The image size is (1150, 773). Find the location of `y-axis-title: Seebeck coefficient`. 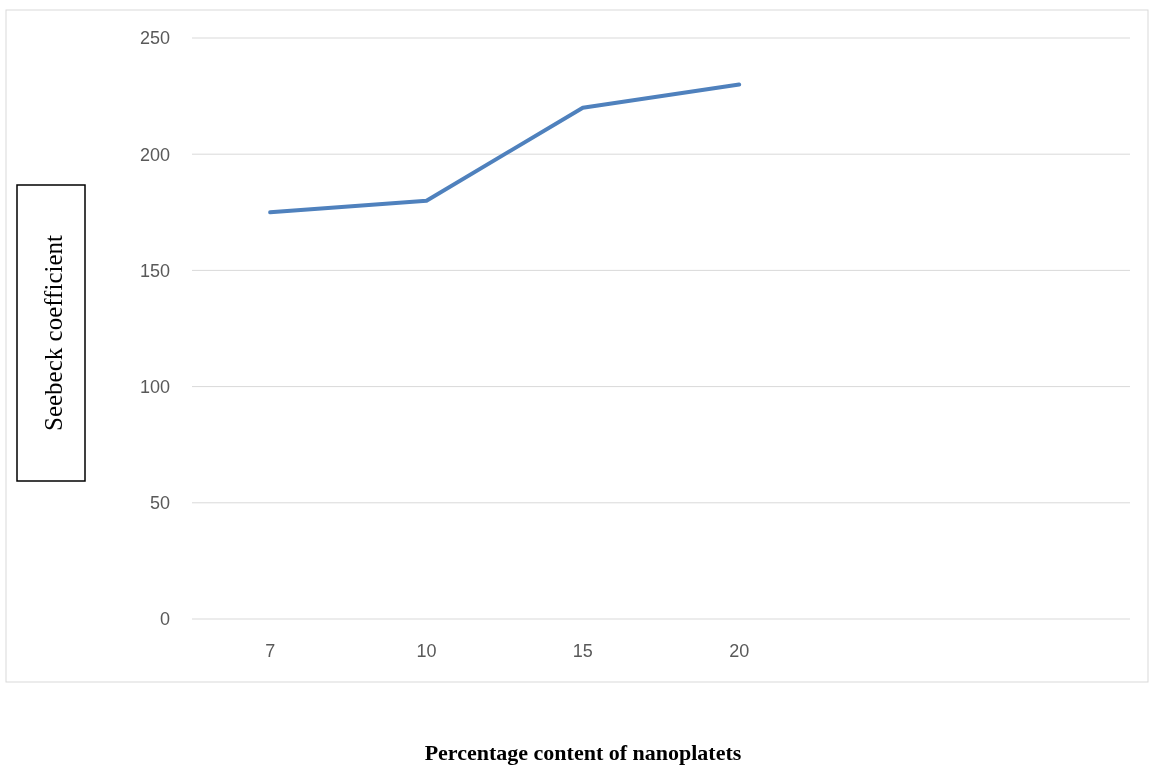

y-axis-title: Seebeck coefficient is located at coordinates (53, 332).